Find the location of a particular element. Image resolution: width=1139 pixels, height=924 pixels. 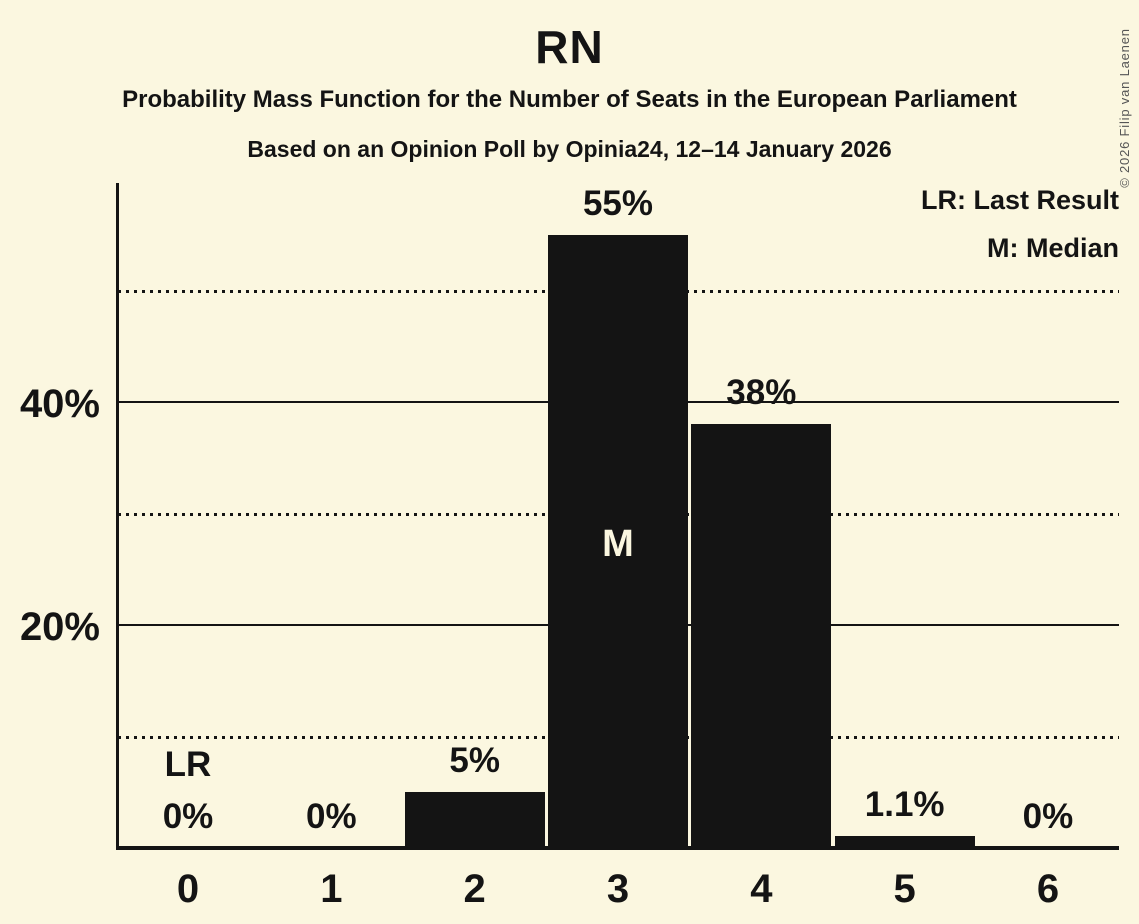

x-tick-label-2: 2 is located at coordinates (474, 889).